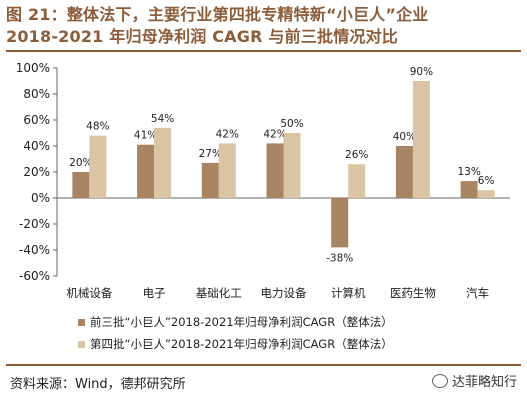  Describe the element at coordinates (154, 293) in the screenshot. I see `x-category-label: 电子` at that location.